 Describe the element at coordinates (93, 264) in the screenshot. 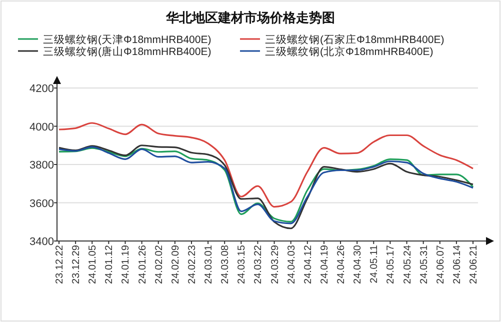

I see `x-tick-label: 24.01.05` at that location.